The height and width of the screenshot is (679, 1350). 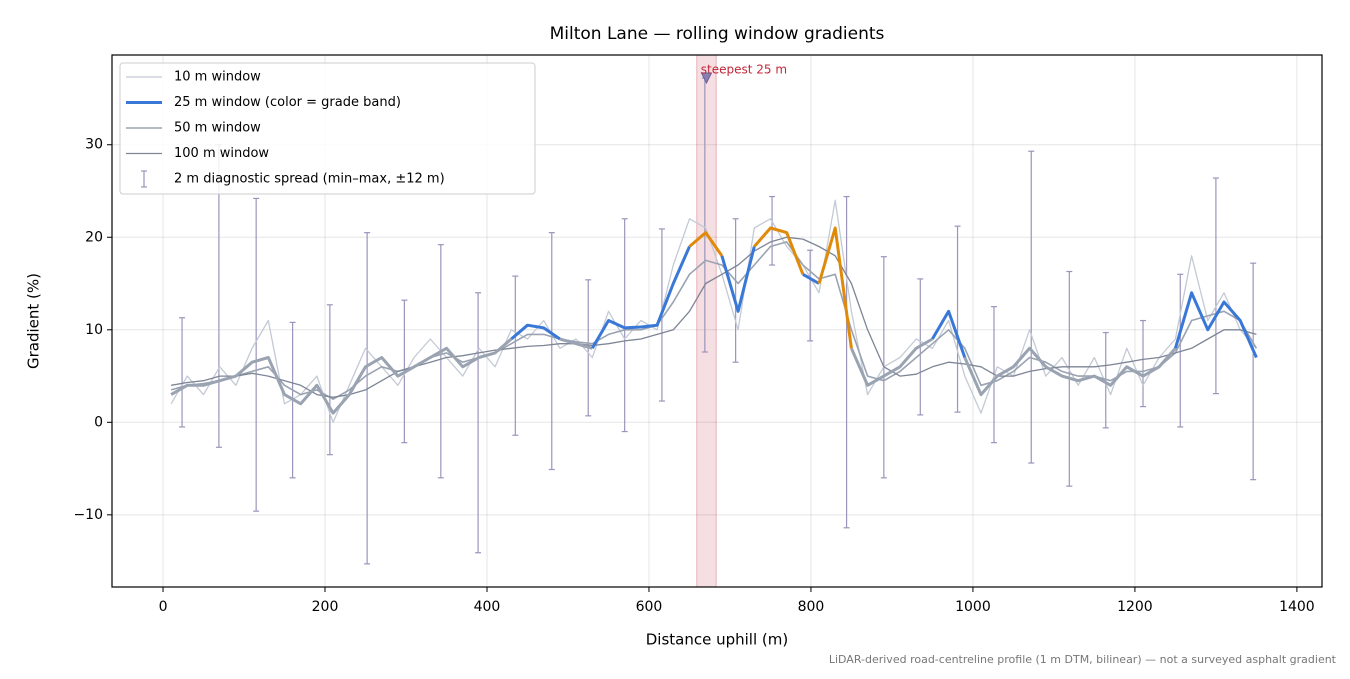 I want to click on highlight-marker, so click(x=706, y=78).